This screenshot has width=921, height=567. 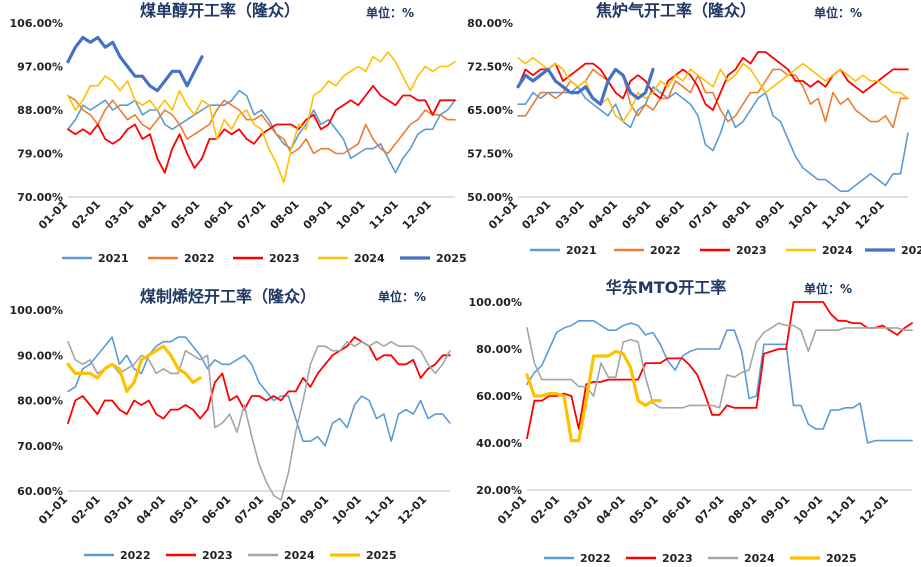 I want to click on series-line-2025, so click(x=135, y=64).